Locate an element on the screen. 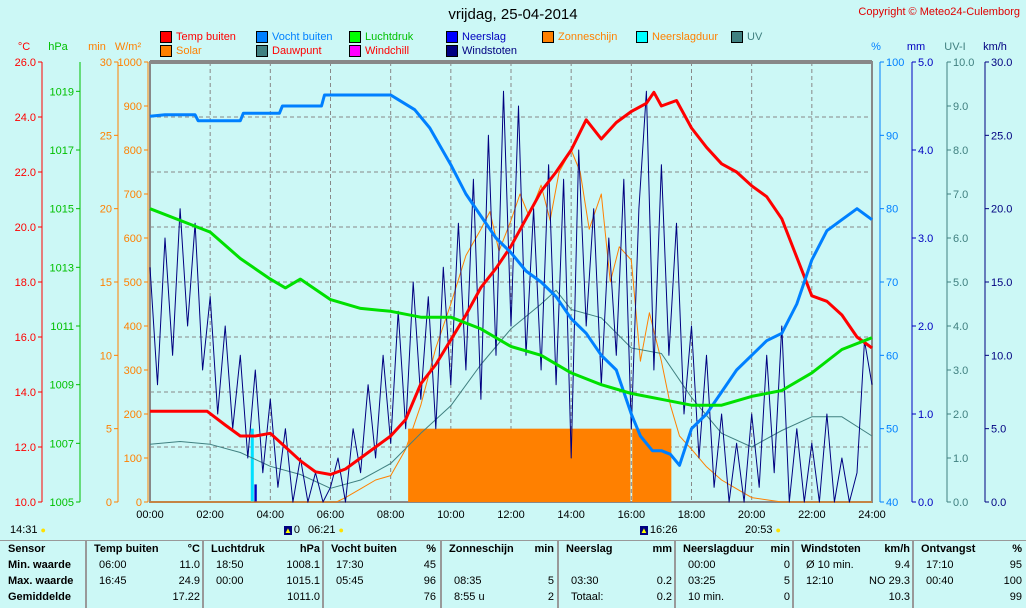 The width and height of the screenshot is (1026, 608). table-cell: 17:10 is located at coordinates (940, 565).